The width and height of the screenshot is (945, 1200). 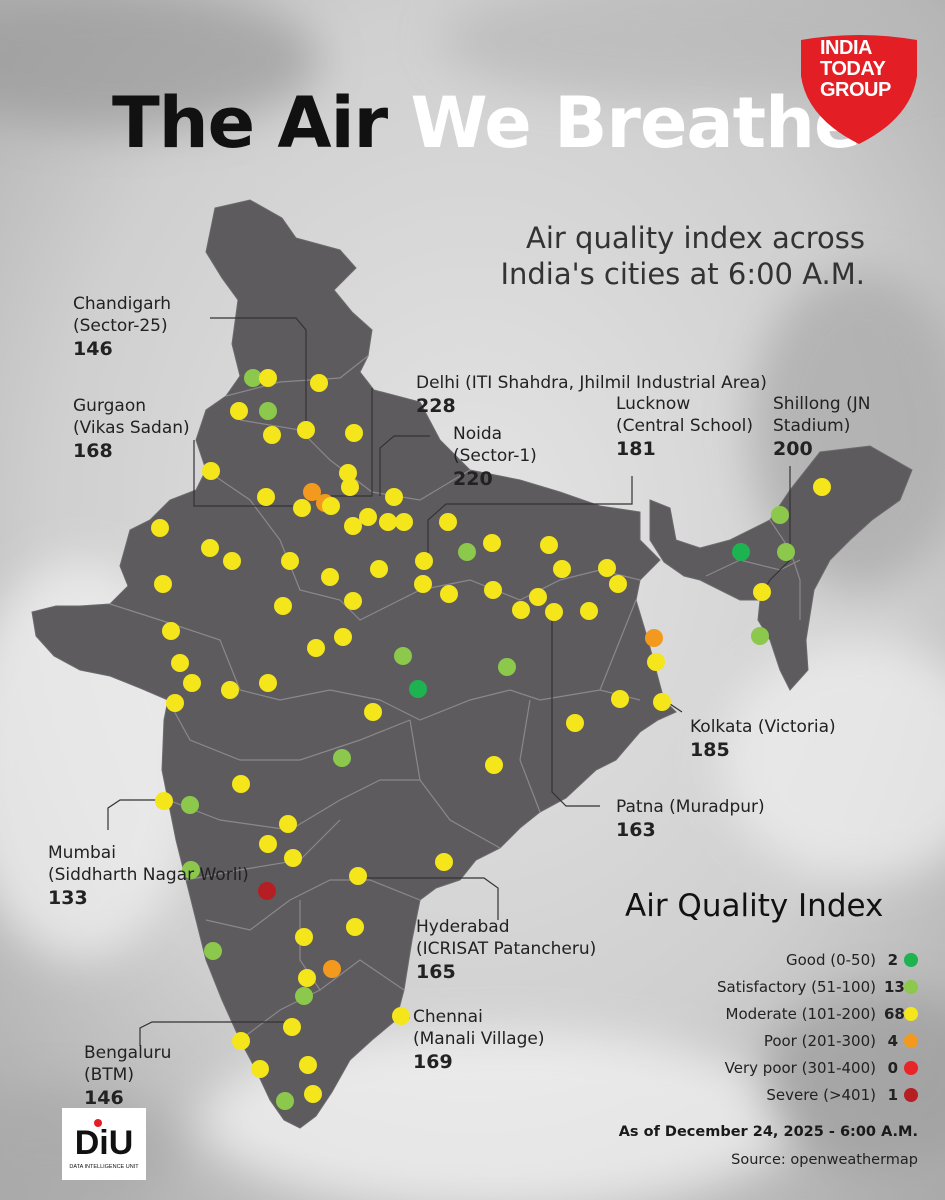 What do you see at coordinates (653, 404) in the screenshot?
I see `callout-name: Lucknow` at bounding box center [653, 404].